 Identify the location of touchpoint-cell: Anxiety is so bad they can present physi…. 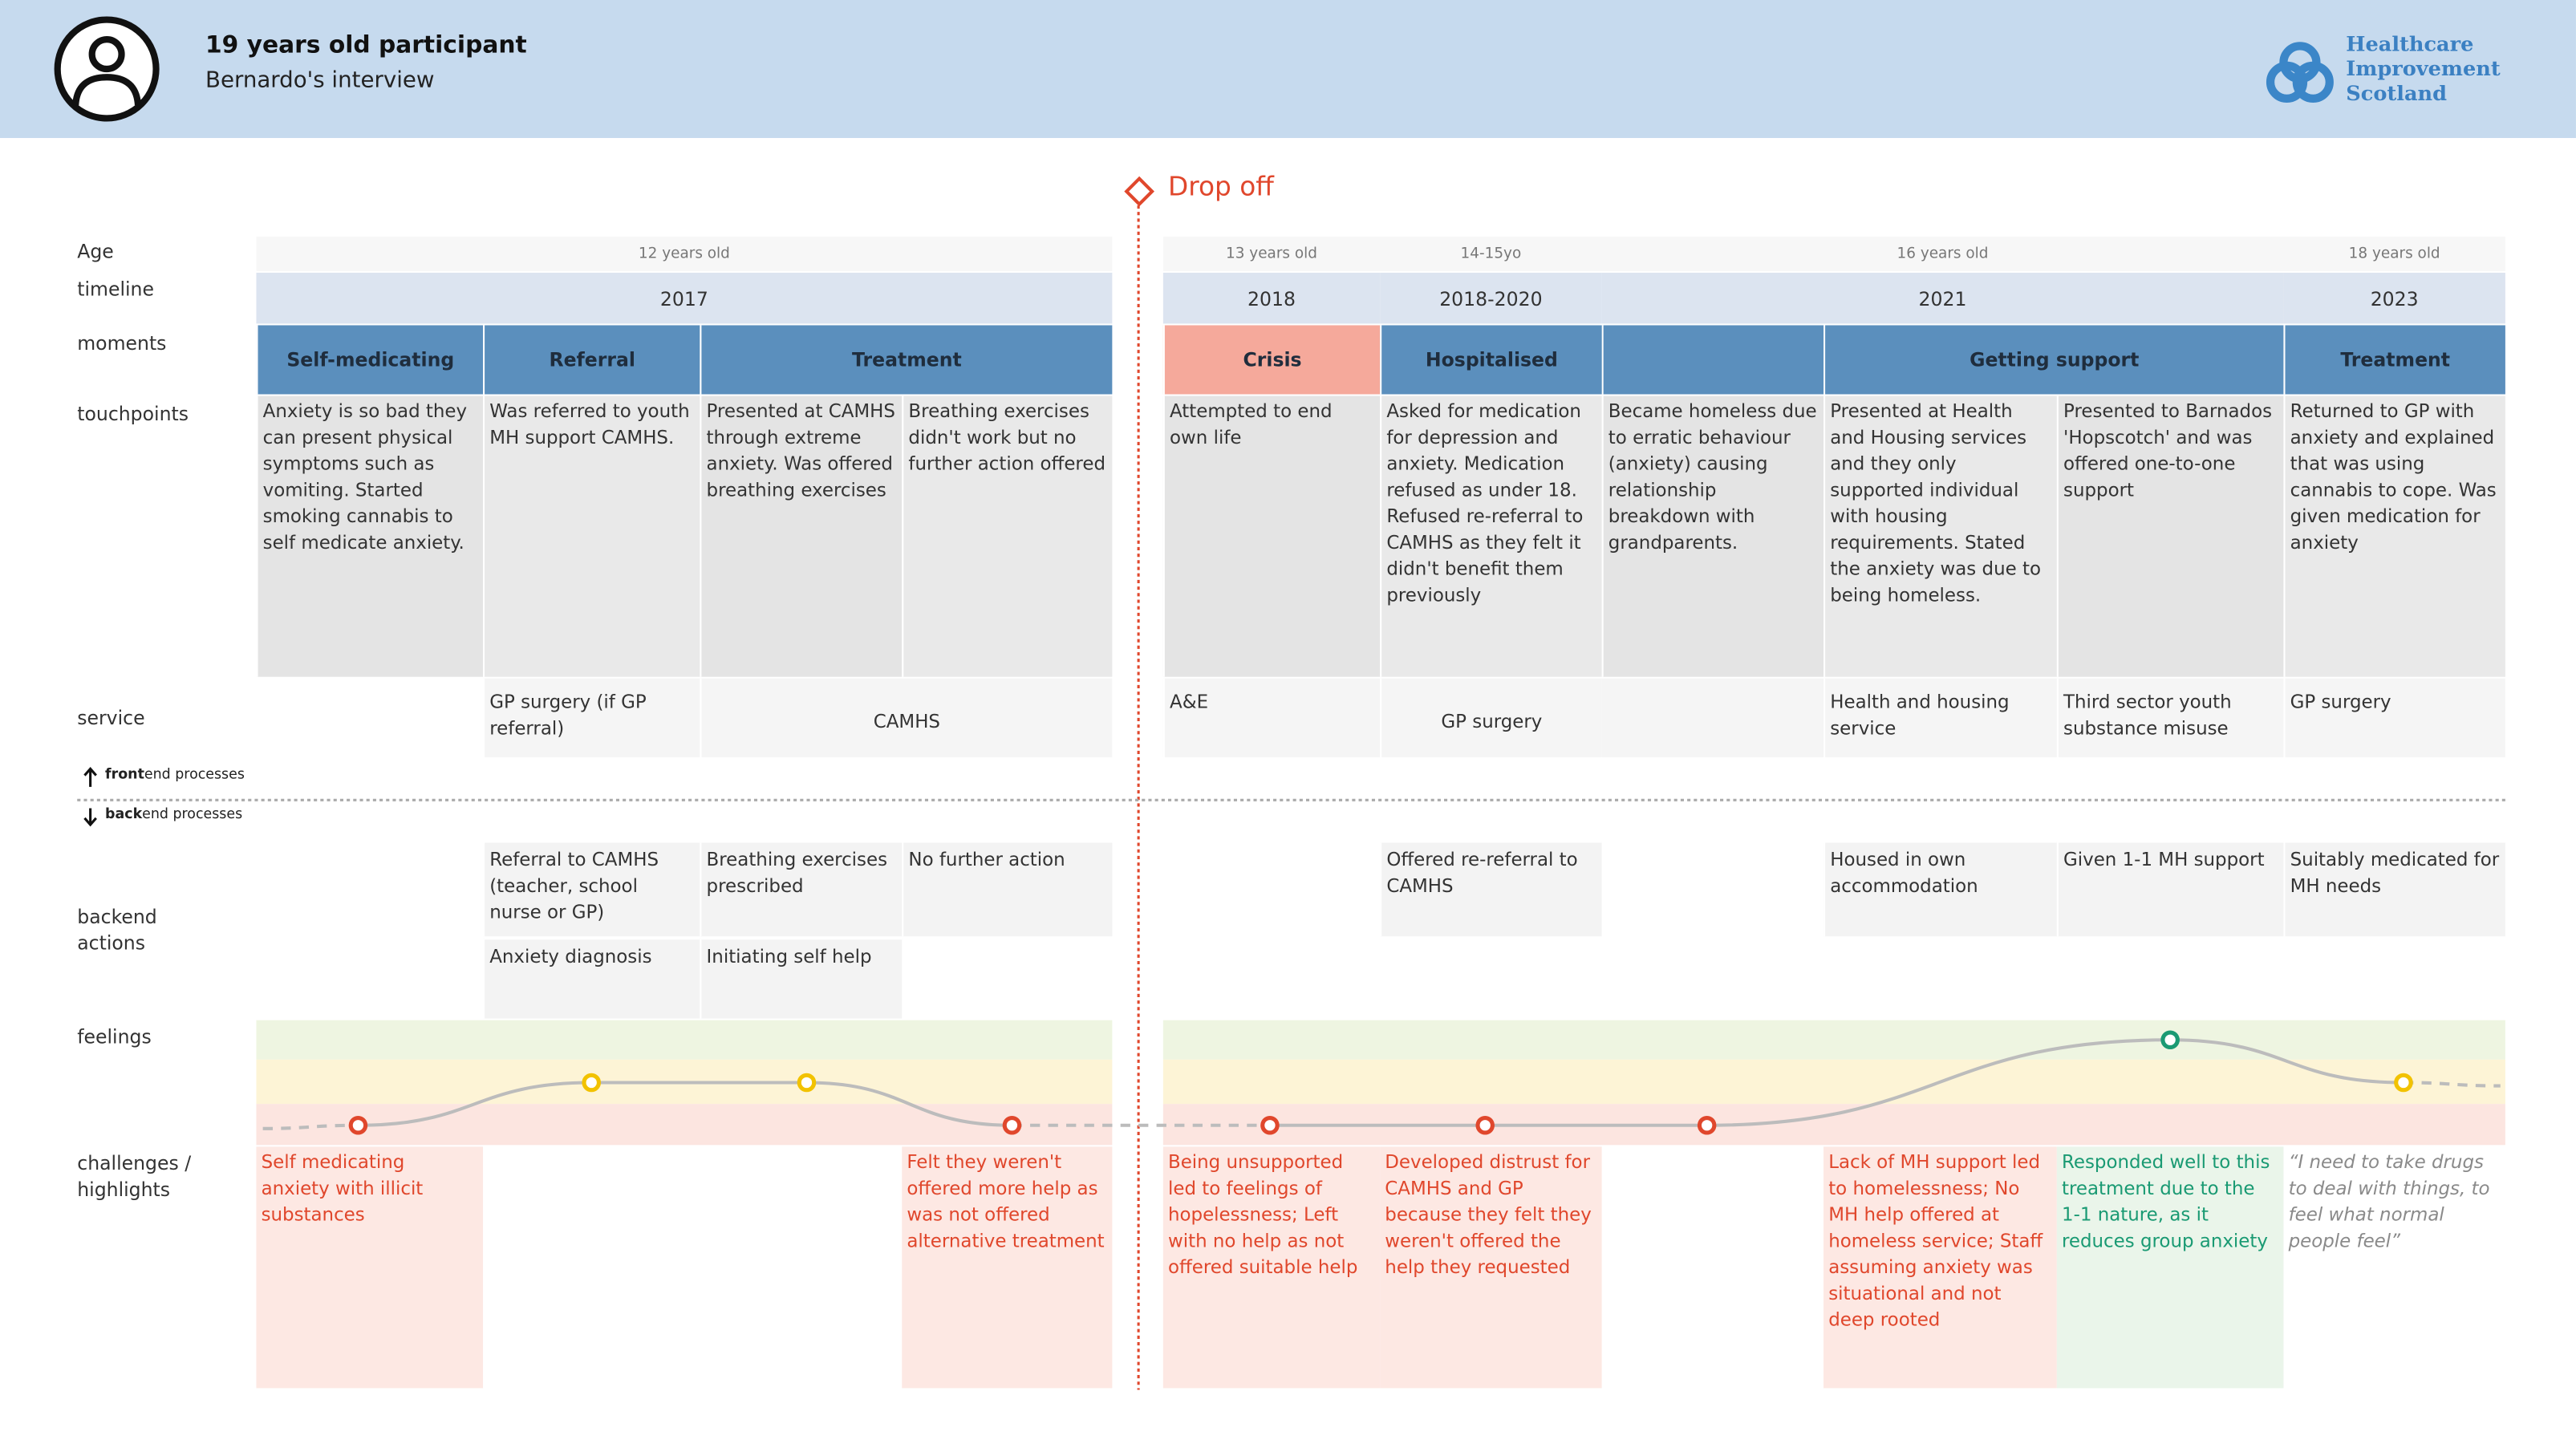
(370, 536).